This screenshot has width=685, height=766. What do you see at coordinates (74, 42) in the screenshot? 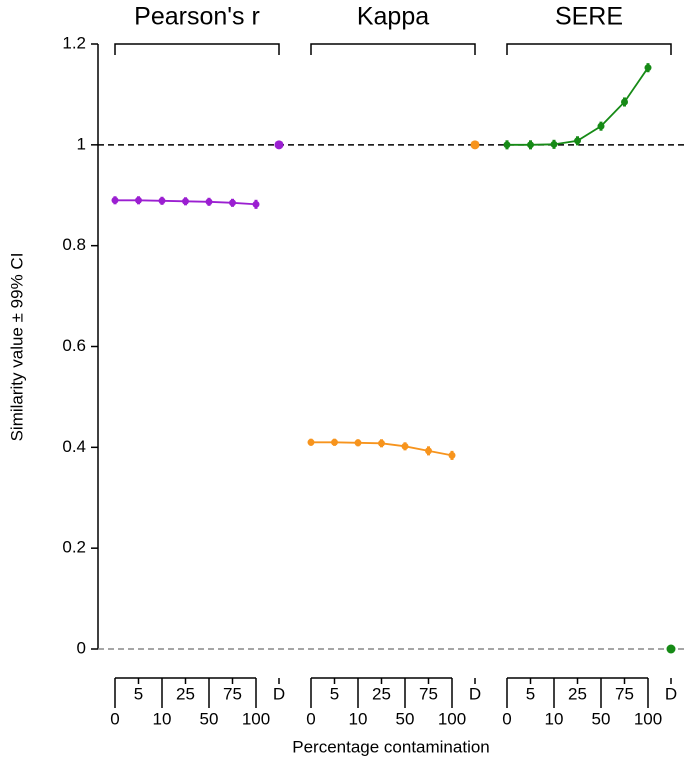
I see `y-tick-label: 1.2` at bounding box center [74, 42].